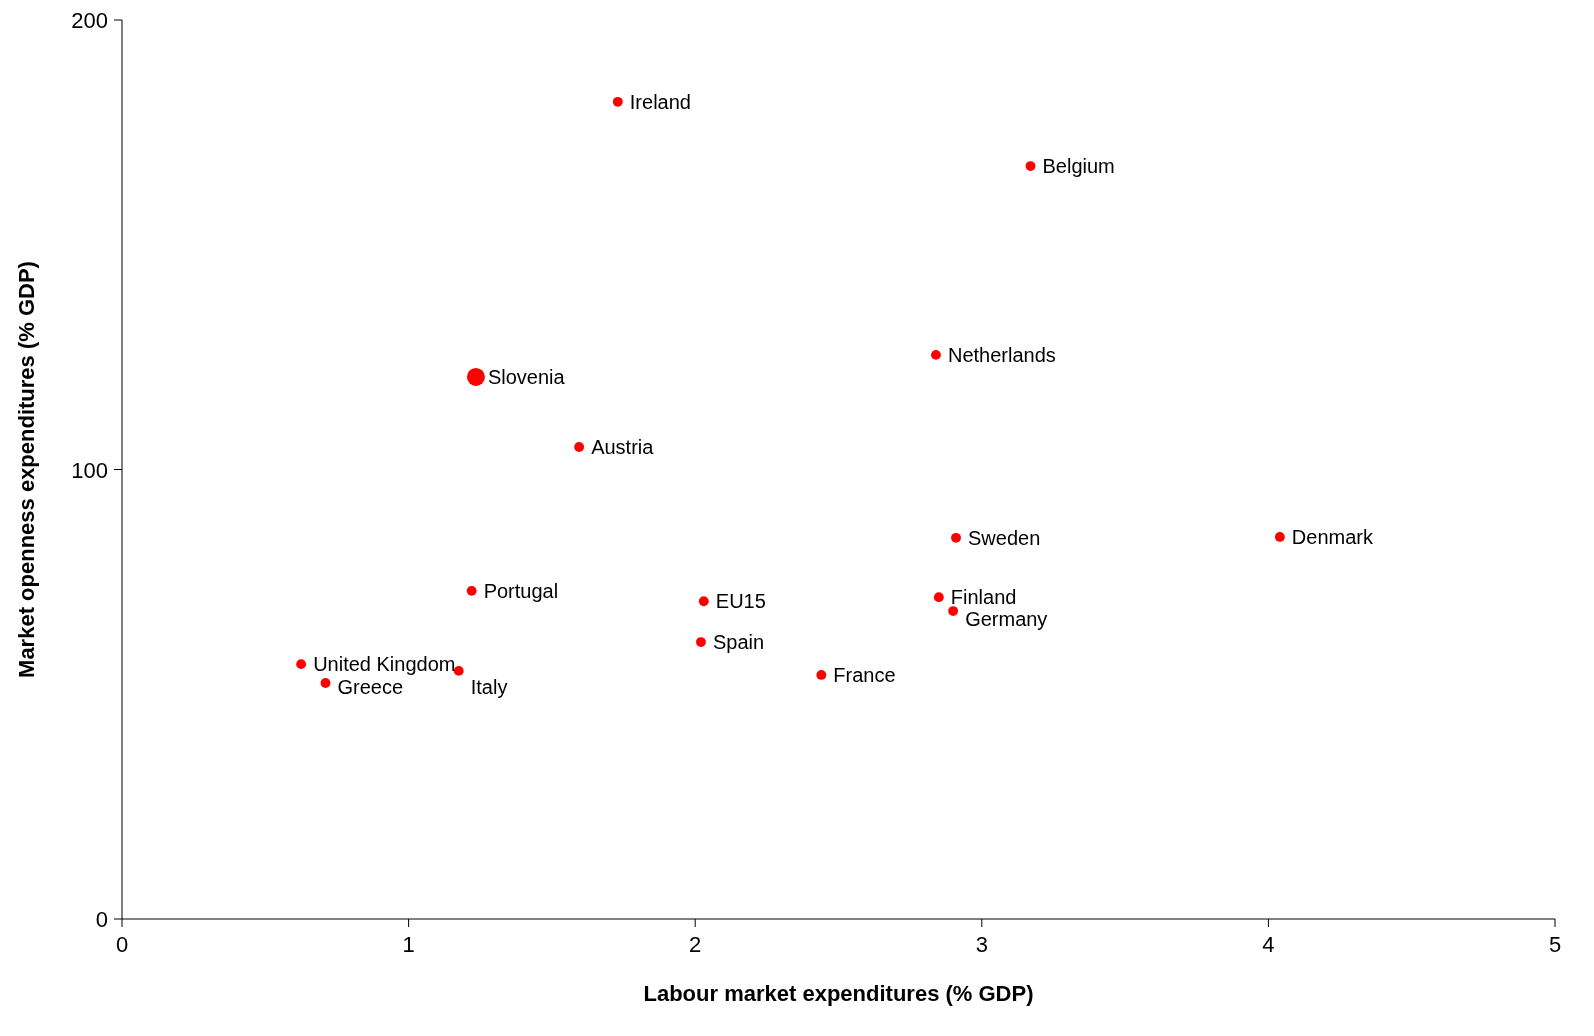 The width and height of the screenshot is (1594, 1036). I want to click on x-tick-label: 4, so click(1268, 944).